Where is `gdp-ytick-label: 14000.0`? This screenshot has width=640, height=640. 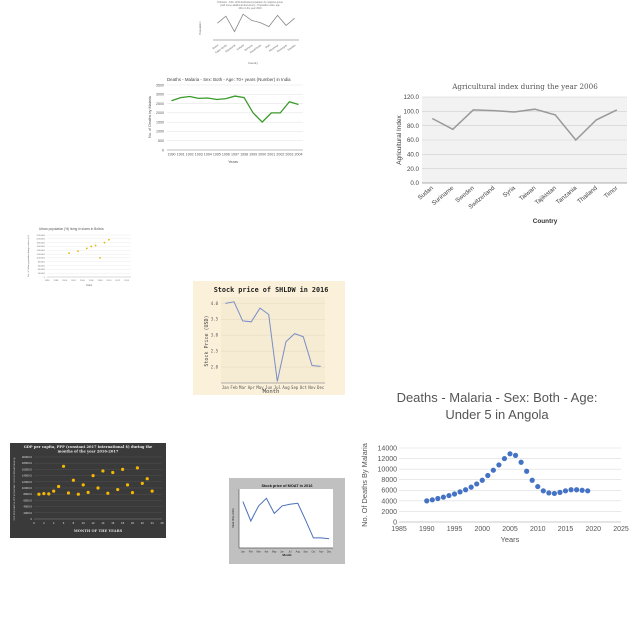
gdp-ytick-label: 14000.0 is located at coordinates (27, 476).